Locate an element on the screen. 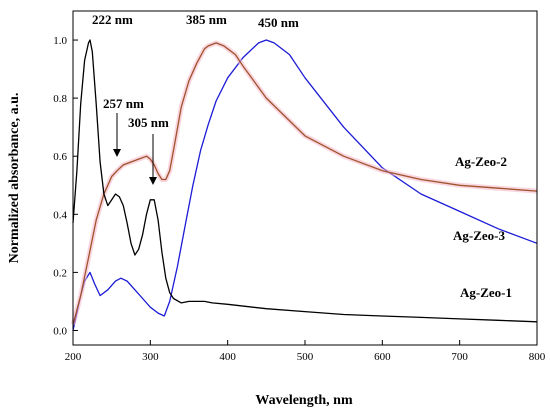 The image size is (550, 411). annotation-257nm: 257 nm is located at coordinates (123, 103).